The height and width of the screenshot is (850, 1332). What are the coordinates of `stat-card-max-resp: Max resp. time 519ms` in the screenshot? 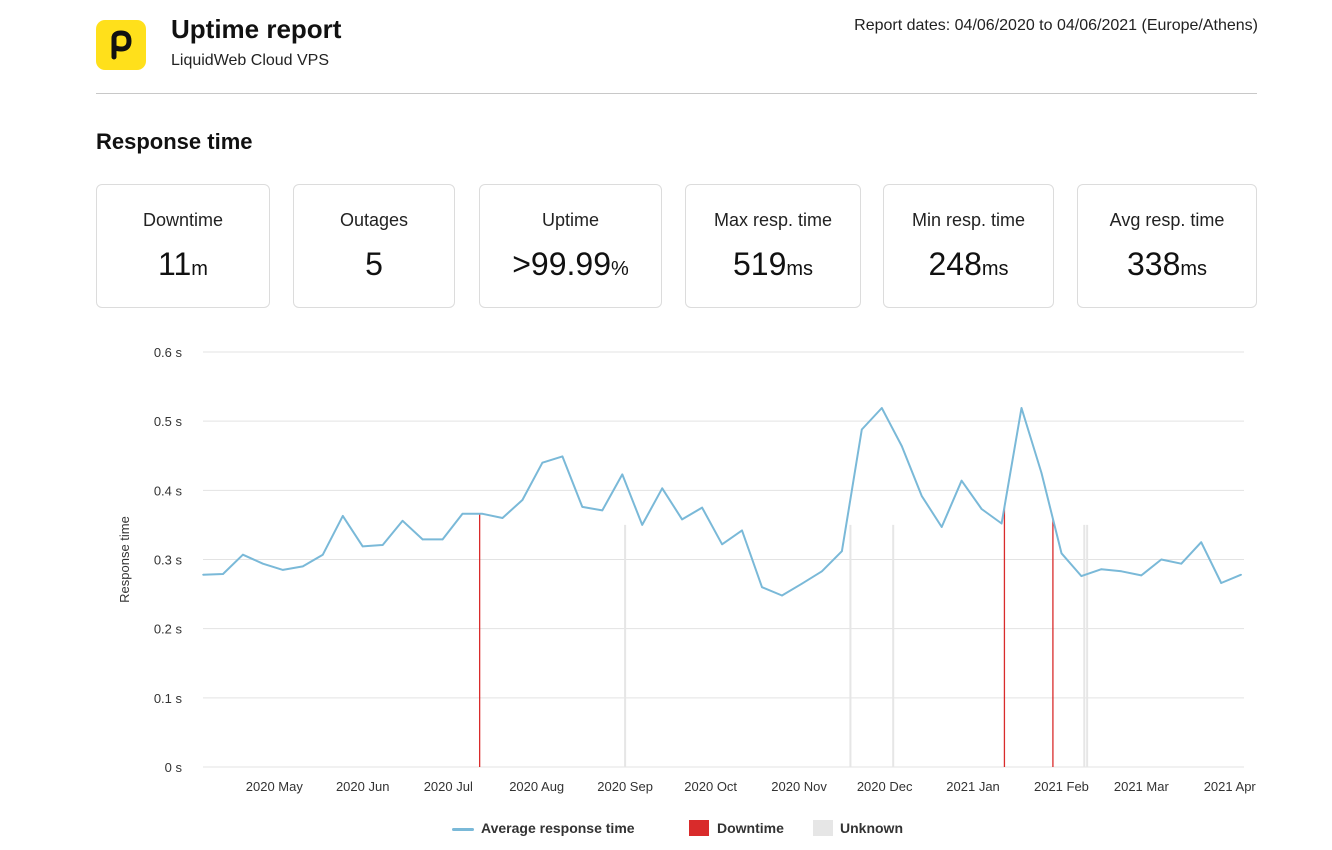 It's located at (773, 246).